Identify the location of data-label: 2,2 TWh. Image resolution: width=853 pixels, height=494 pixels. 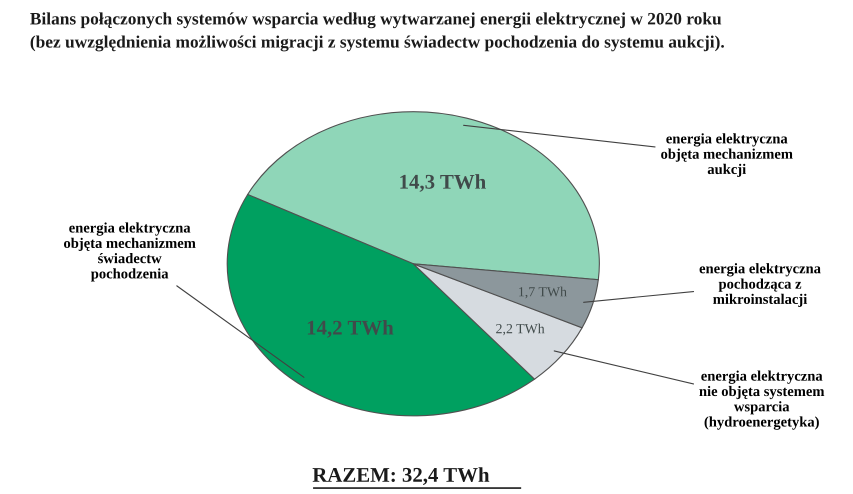
(520, 330).